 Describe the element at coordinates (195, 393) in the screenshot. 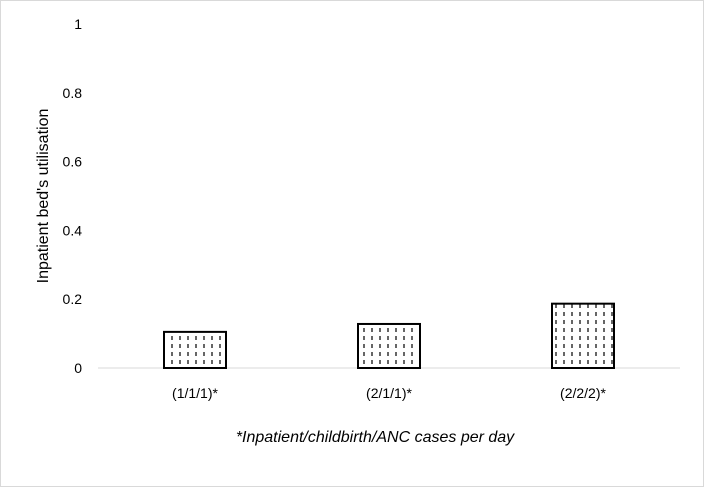

I see `x-tick-label: (1/1/1)*` at that location.